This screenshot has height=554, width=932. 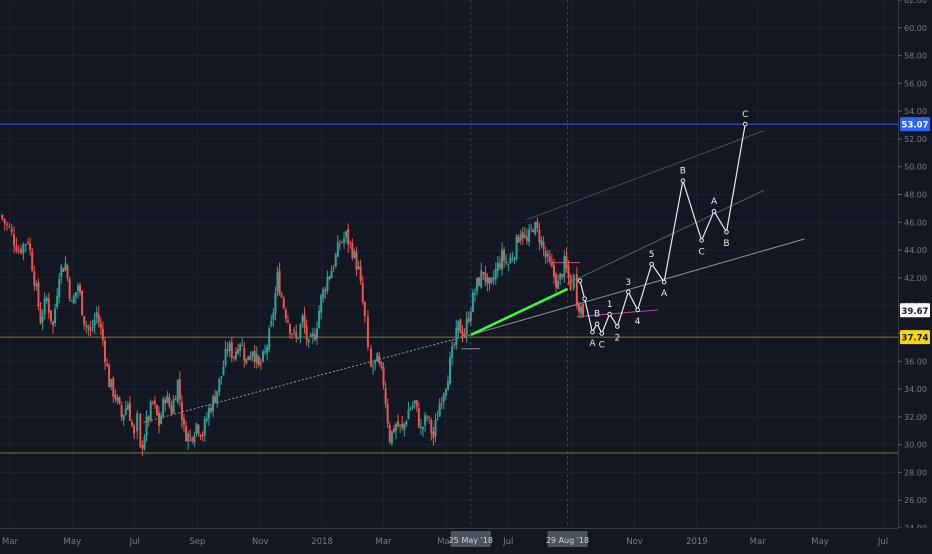 What do you see at coordinates (915, 500) in the screenshot?
I see `y-tick-label: 26.00` at bounding box center [915, 500].